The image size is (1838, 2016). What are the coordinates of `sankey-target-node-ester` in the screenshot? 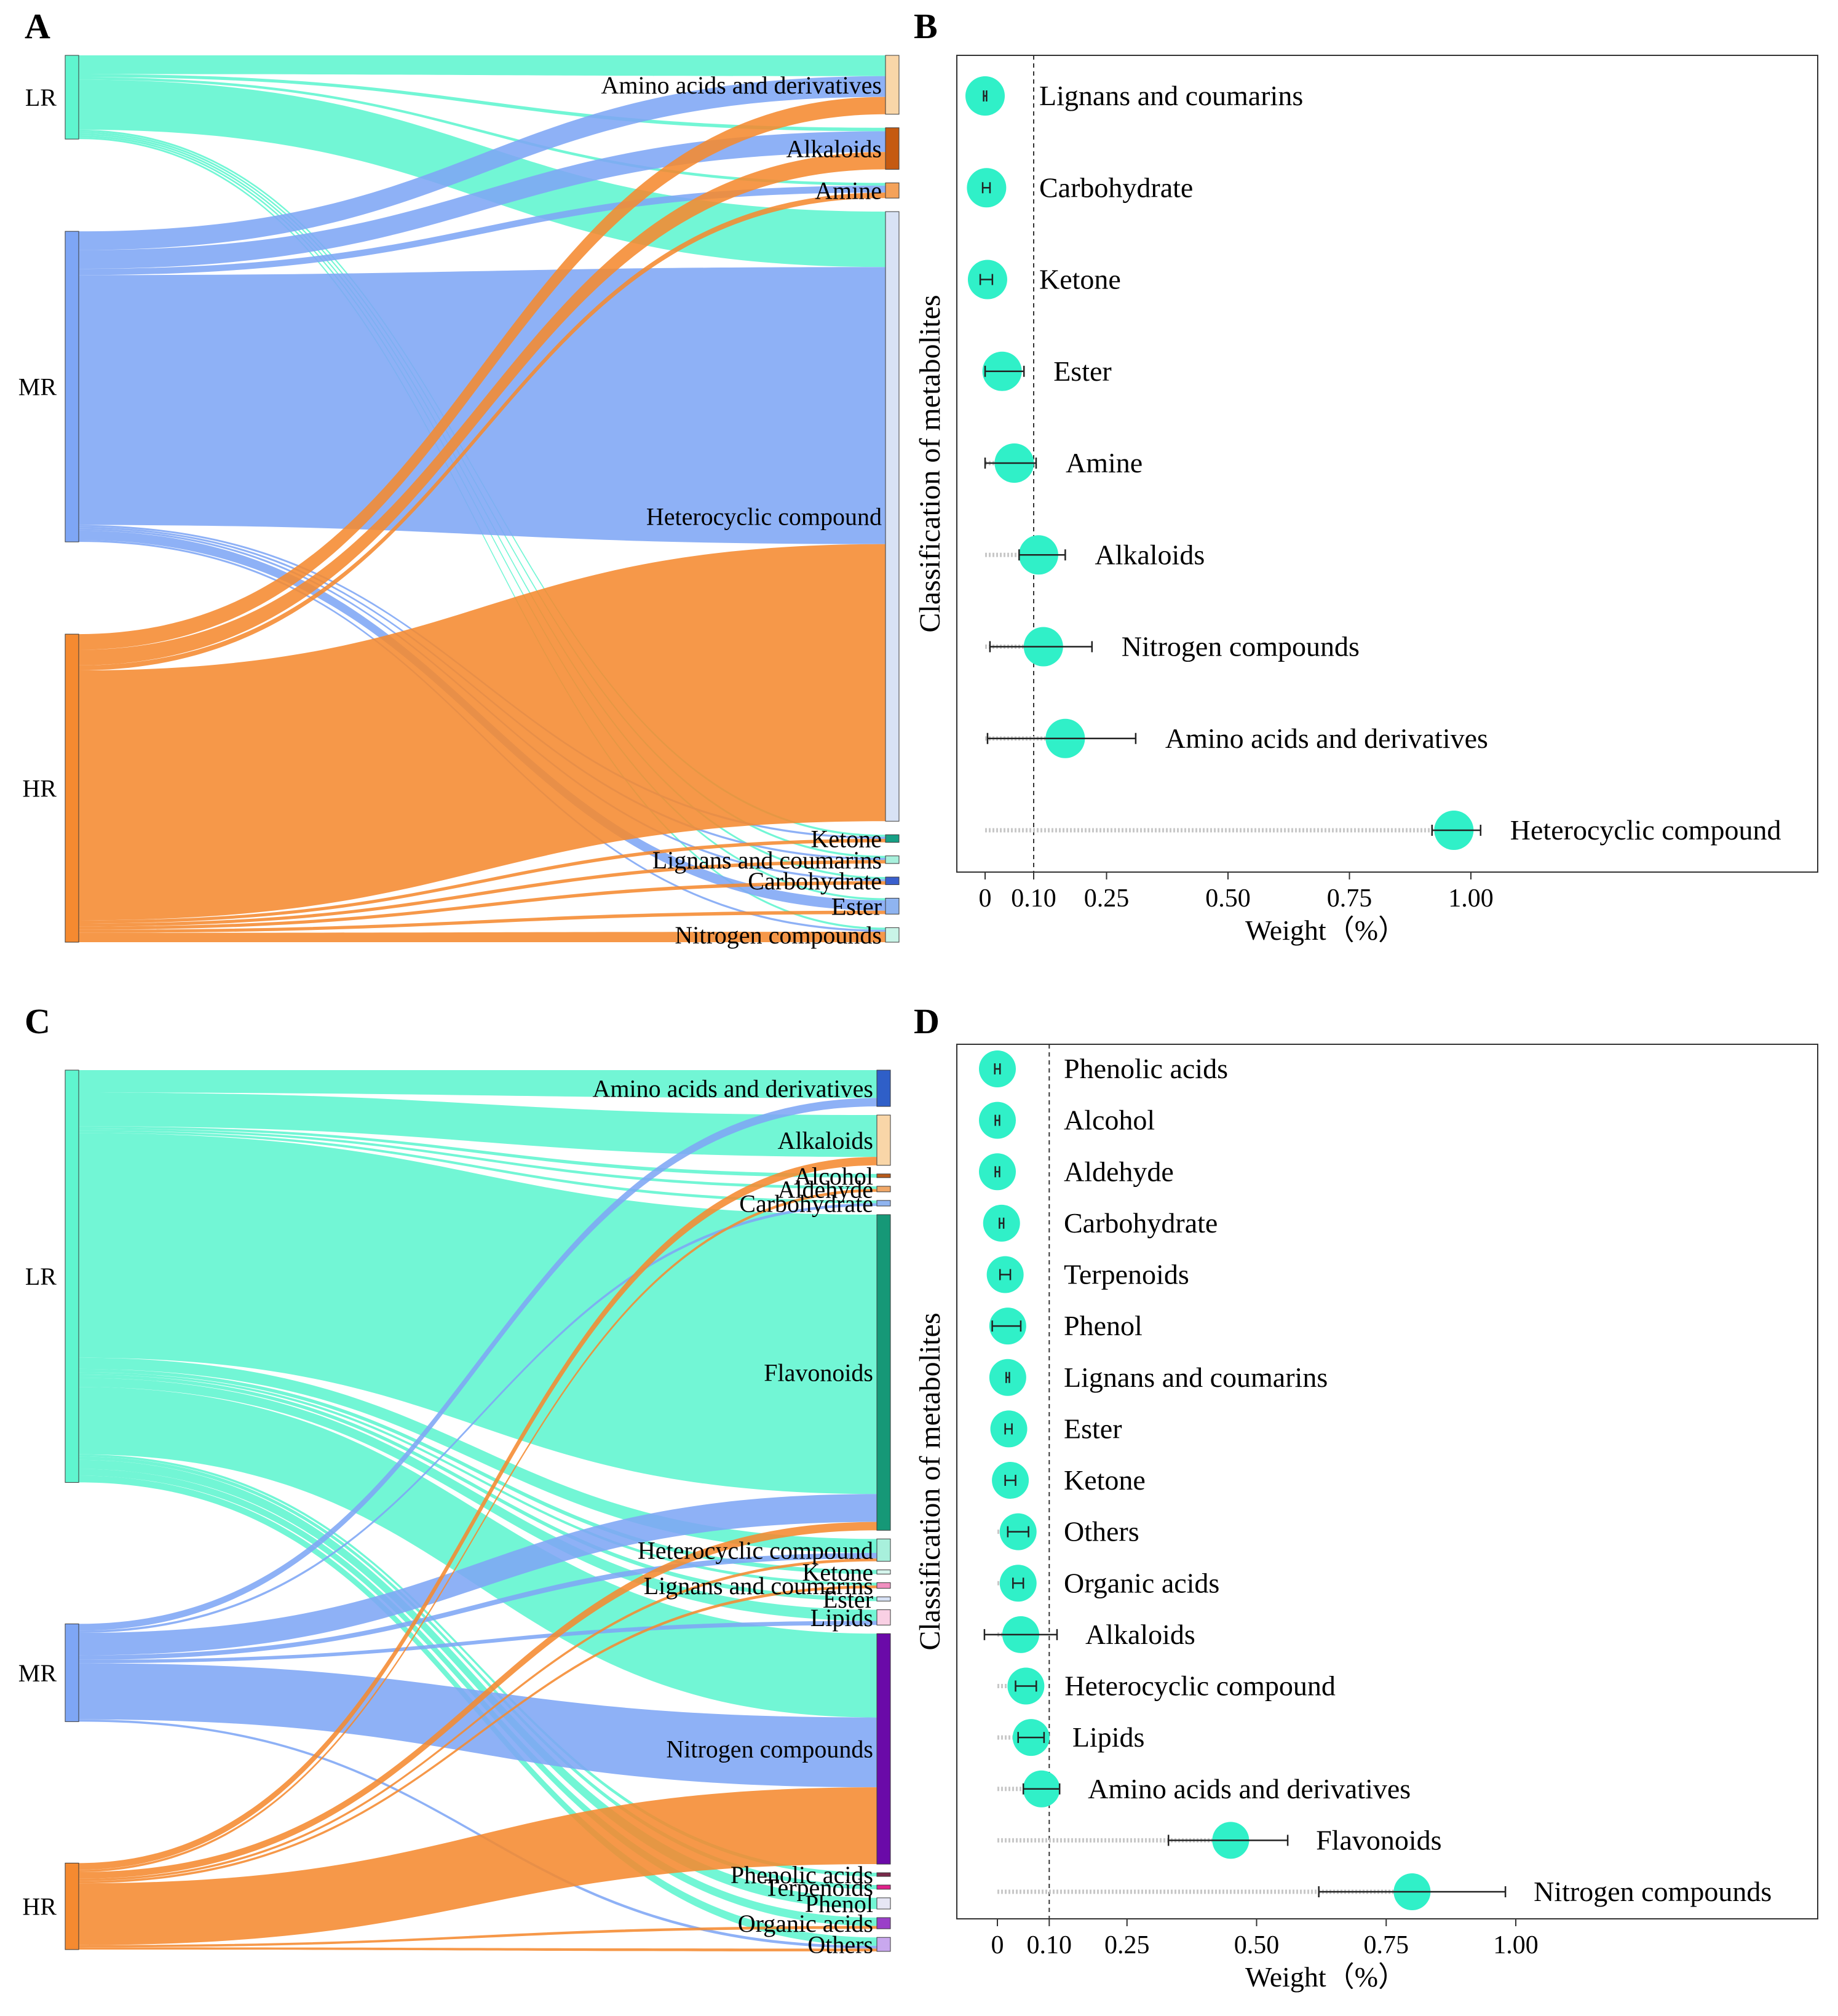 It's located at (884, 1599).